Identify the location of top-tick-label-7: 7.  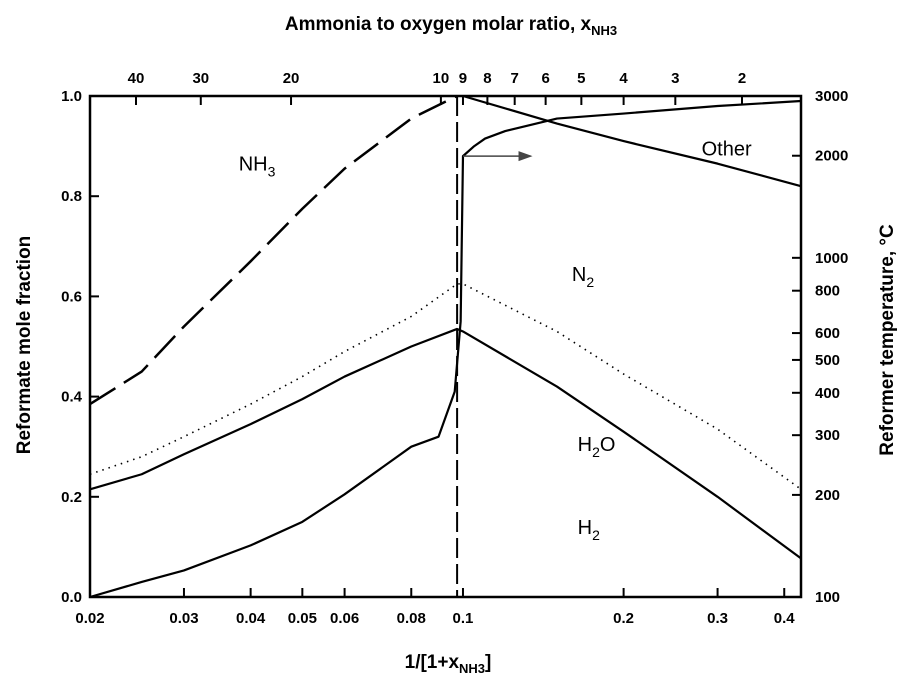
(515, 78).